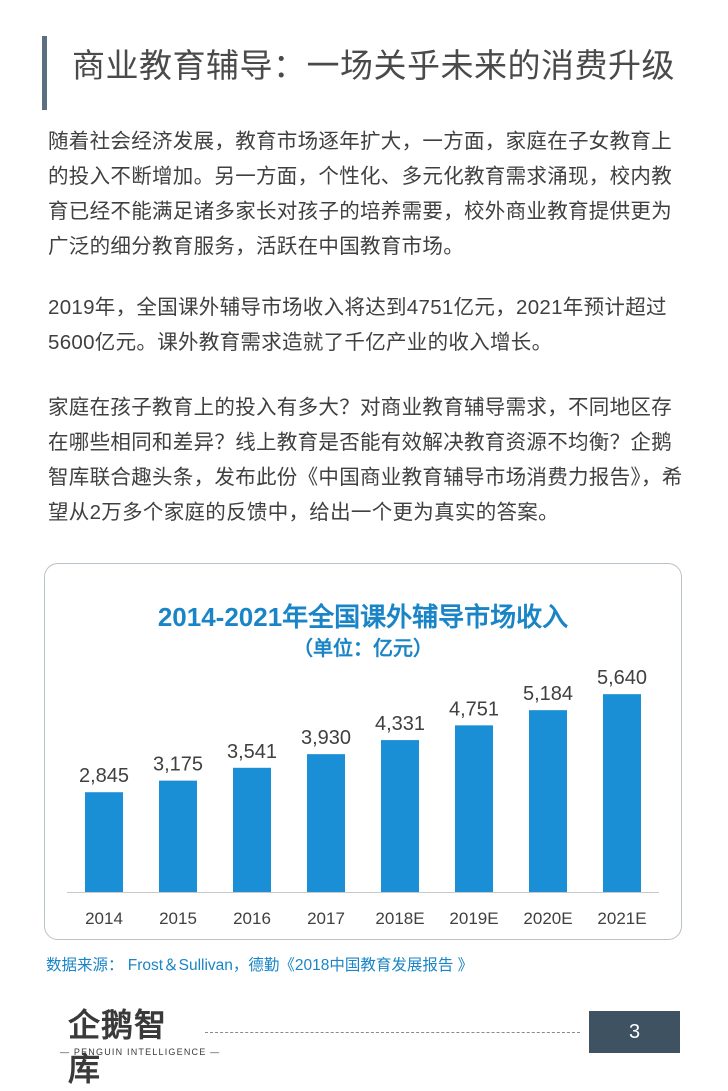  I want to click on logo-text: 企鹅智库, so click(118, 1047).